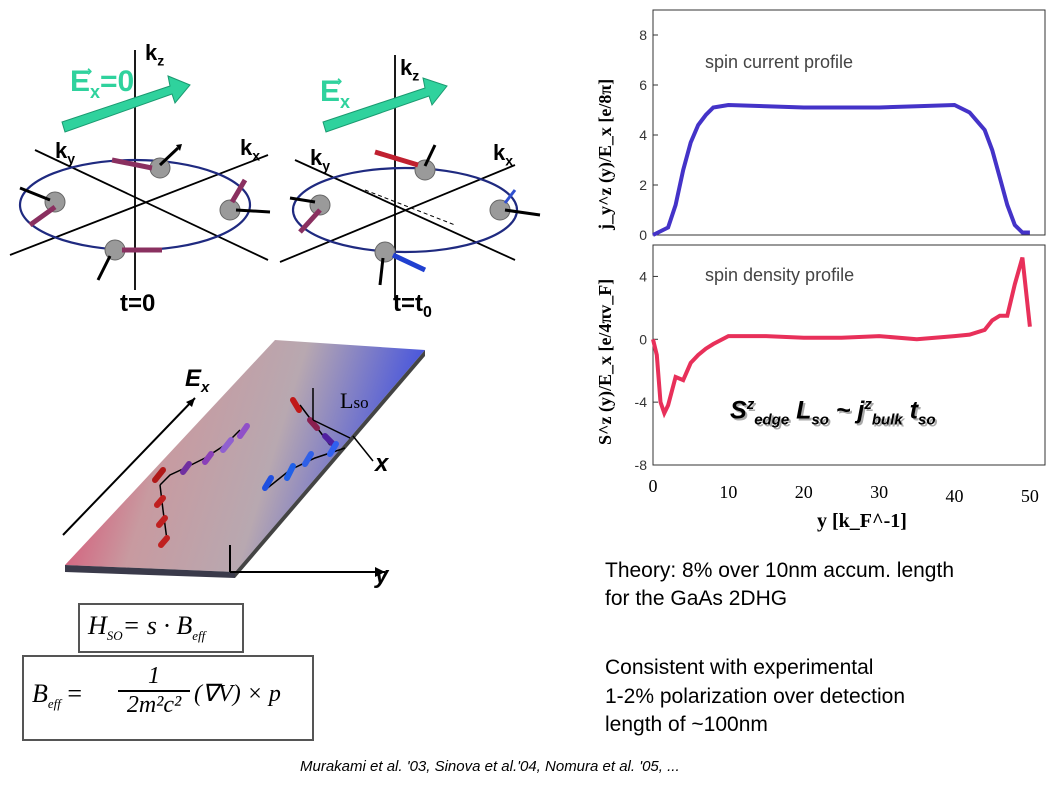 Image resolution: width=1058 pixels, height=793 pixels. I want to click on strip-field-label: Ex, so click(197, 380).